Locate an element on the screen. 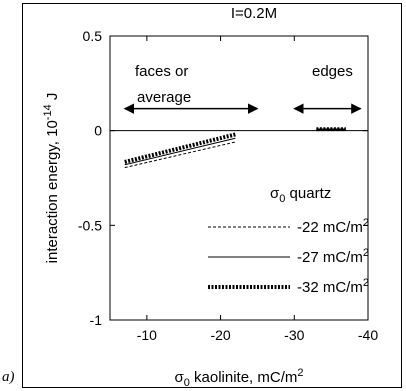  series-lines is located at coordinates (235, 148).